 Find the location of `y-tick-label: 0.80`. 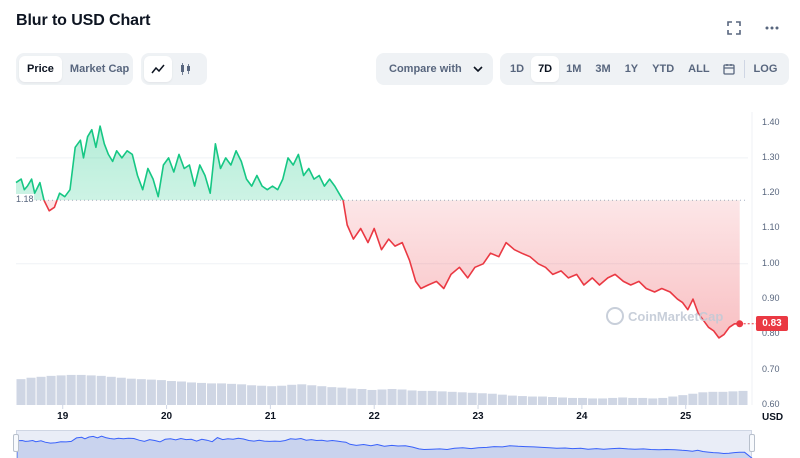

y-tick-label: 0.80 is located at coordinates (771, 333).